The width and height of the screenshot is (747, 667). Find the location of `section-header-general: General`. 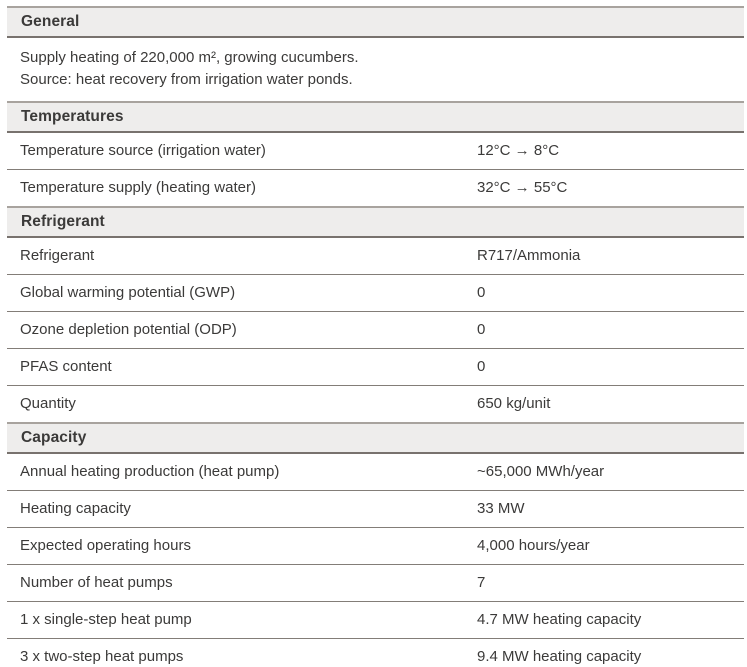

section-header-general: General is located at coordinates (375, 22).